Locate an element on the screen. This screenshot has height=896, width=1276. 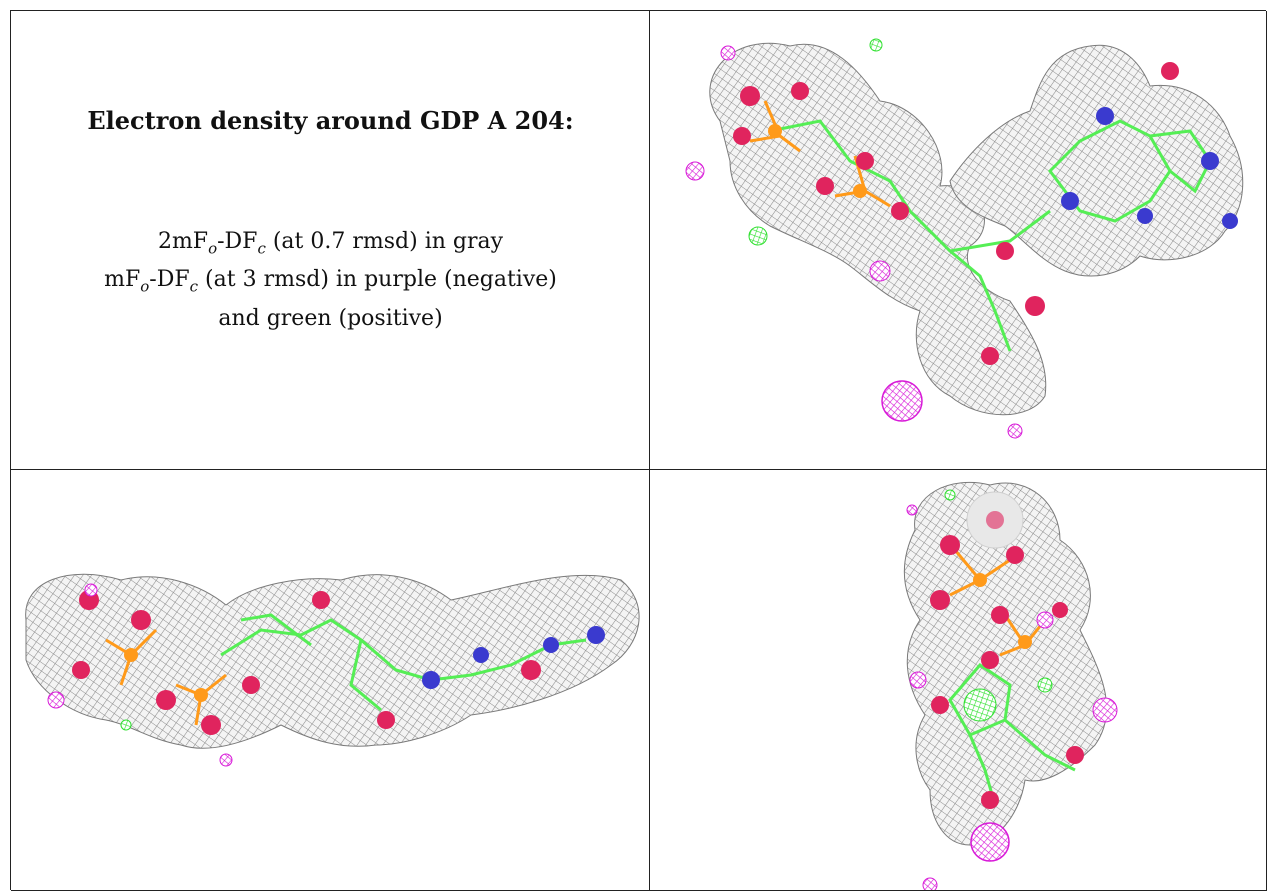
caption-line-colors: and green (positive) is located at coordinates (330, 318).